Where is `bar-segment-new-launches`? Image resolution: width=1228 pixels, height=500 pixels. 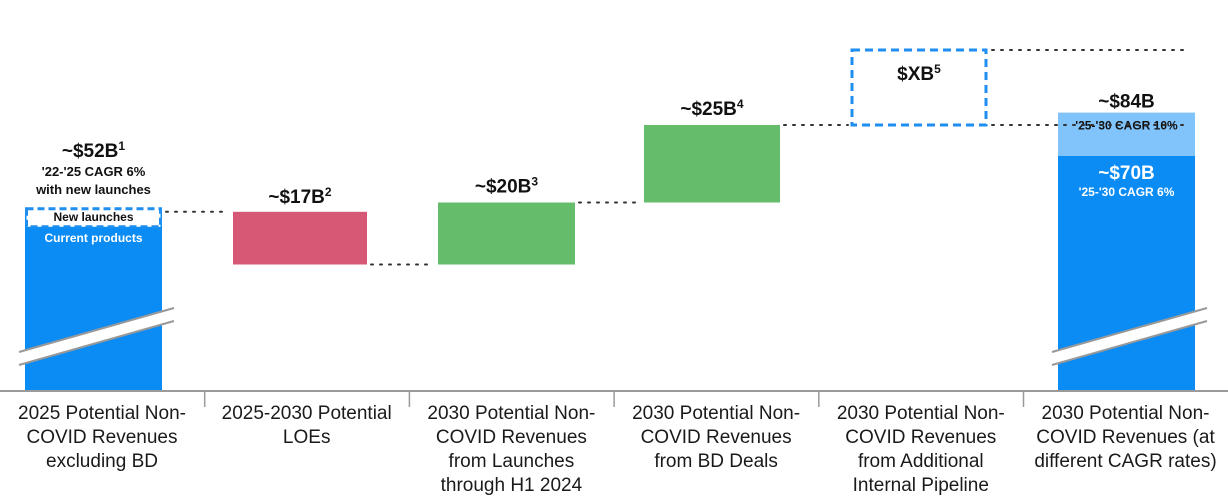
bar-segment-new-launches is located at coordinates (93, 218).